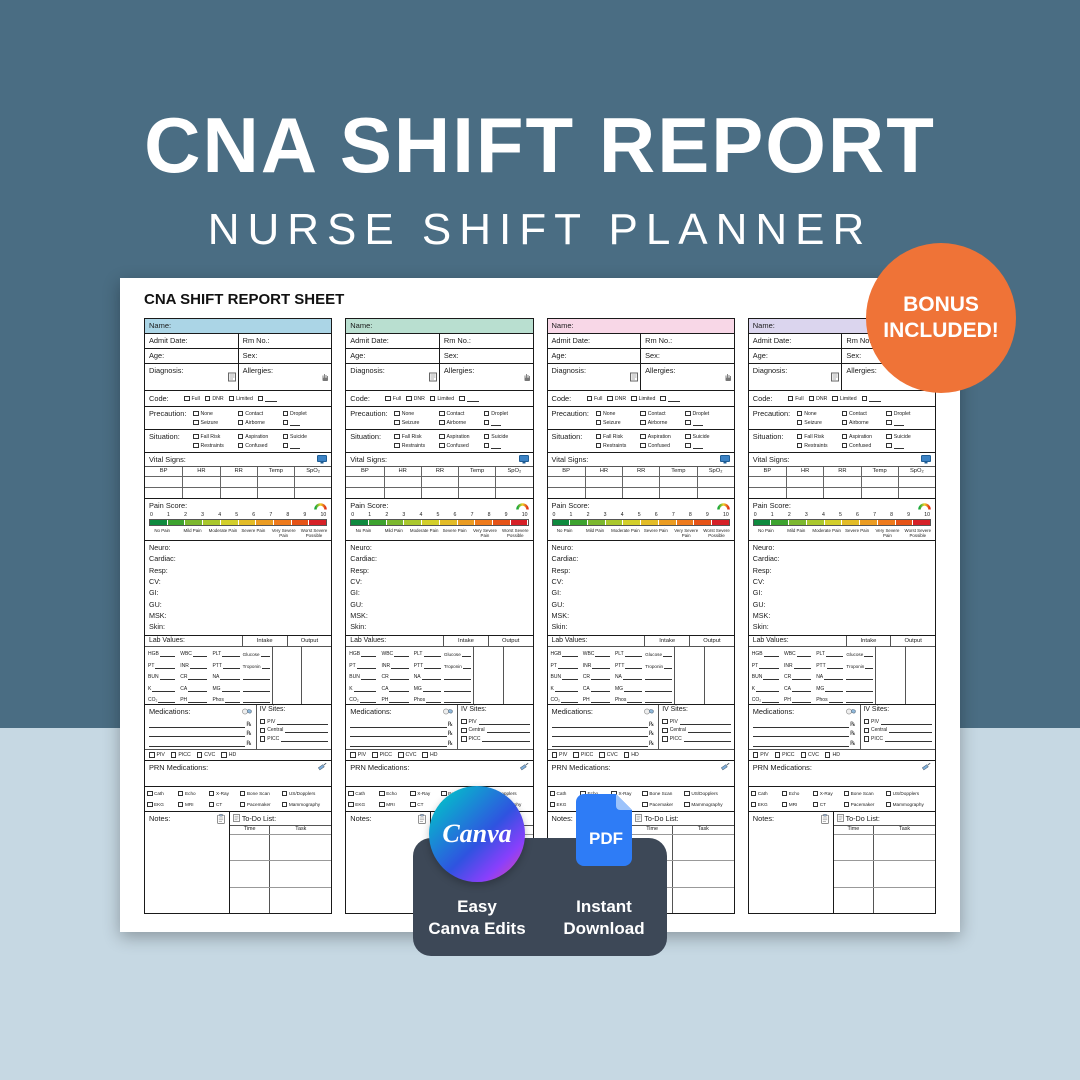 The width and height of the screenshot is (1080, 1080). What do you see at coordinates (850, 711) in the screenshot?
I see `pills-icon` at bounding box center [850, 711].